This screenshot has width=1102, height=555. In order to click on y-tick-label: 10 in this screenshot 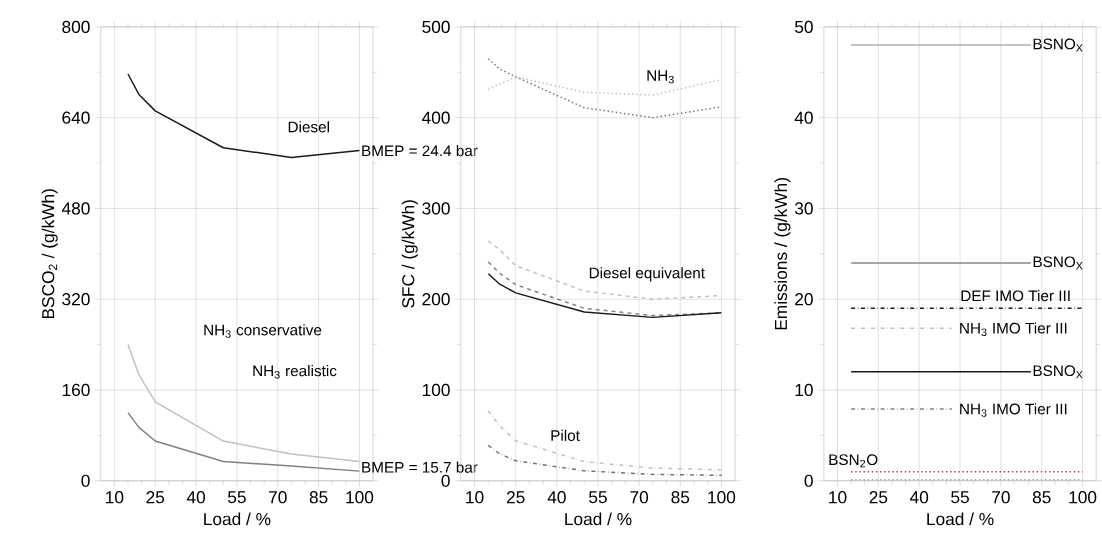, I will do `click(804, 390)`.